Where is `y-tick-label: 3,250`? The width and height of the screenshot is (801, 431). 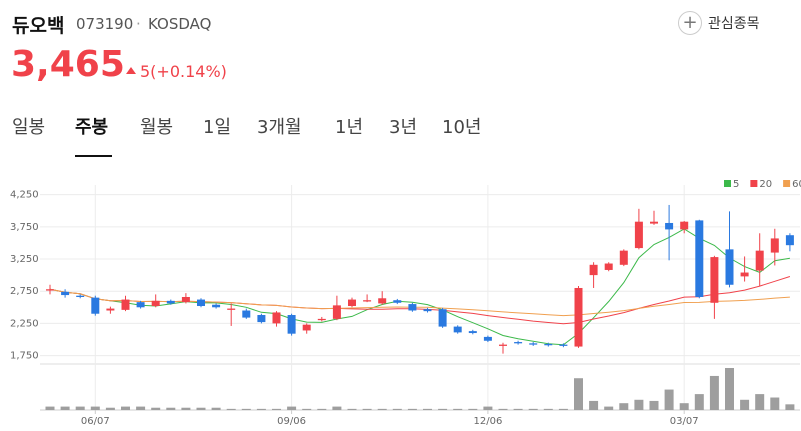
y-tick-label: 3,250 is located at coordinates (24, 259).